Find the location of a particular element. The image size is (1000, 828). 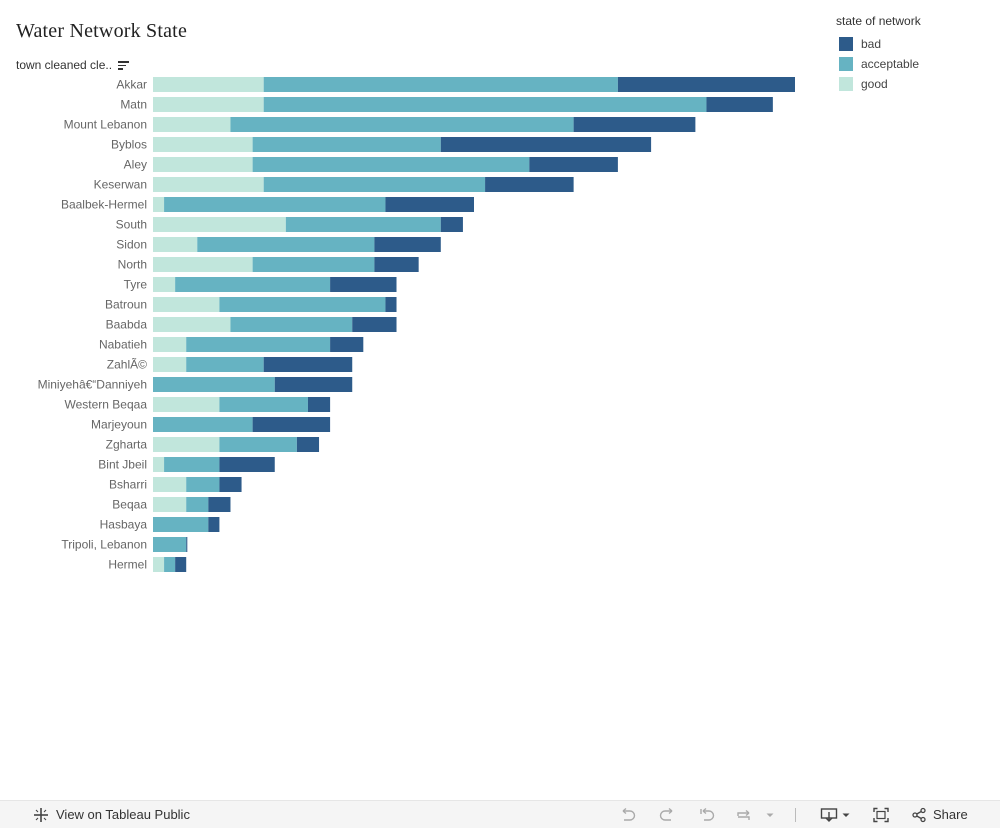

legend-item-good: good is located at coordinates (878, 84).